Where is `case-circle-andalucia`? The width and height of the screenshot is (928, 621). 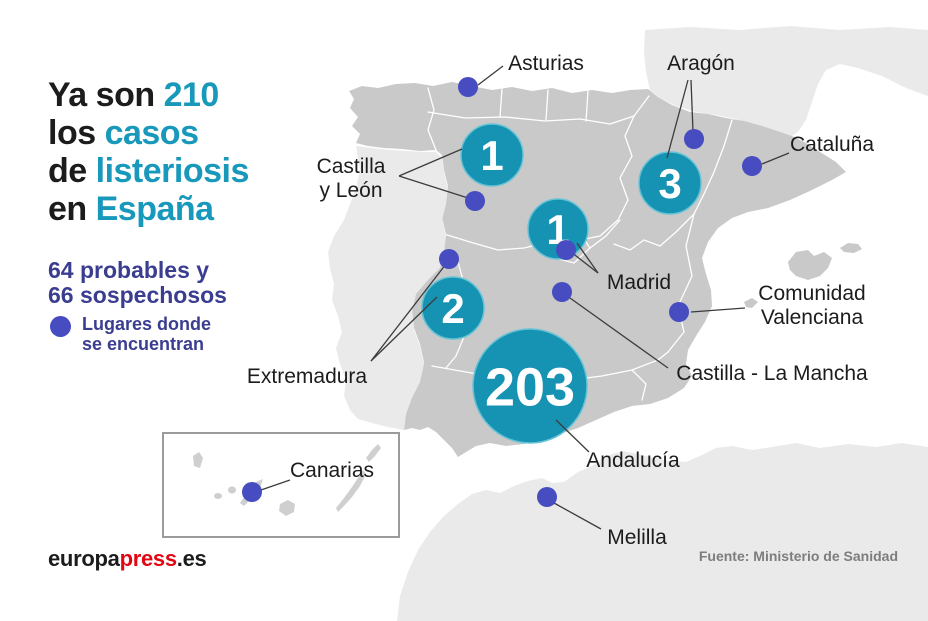 case-circle-andalucia is located at coordinates (530, 386).